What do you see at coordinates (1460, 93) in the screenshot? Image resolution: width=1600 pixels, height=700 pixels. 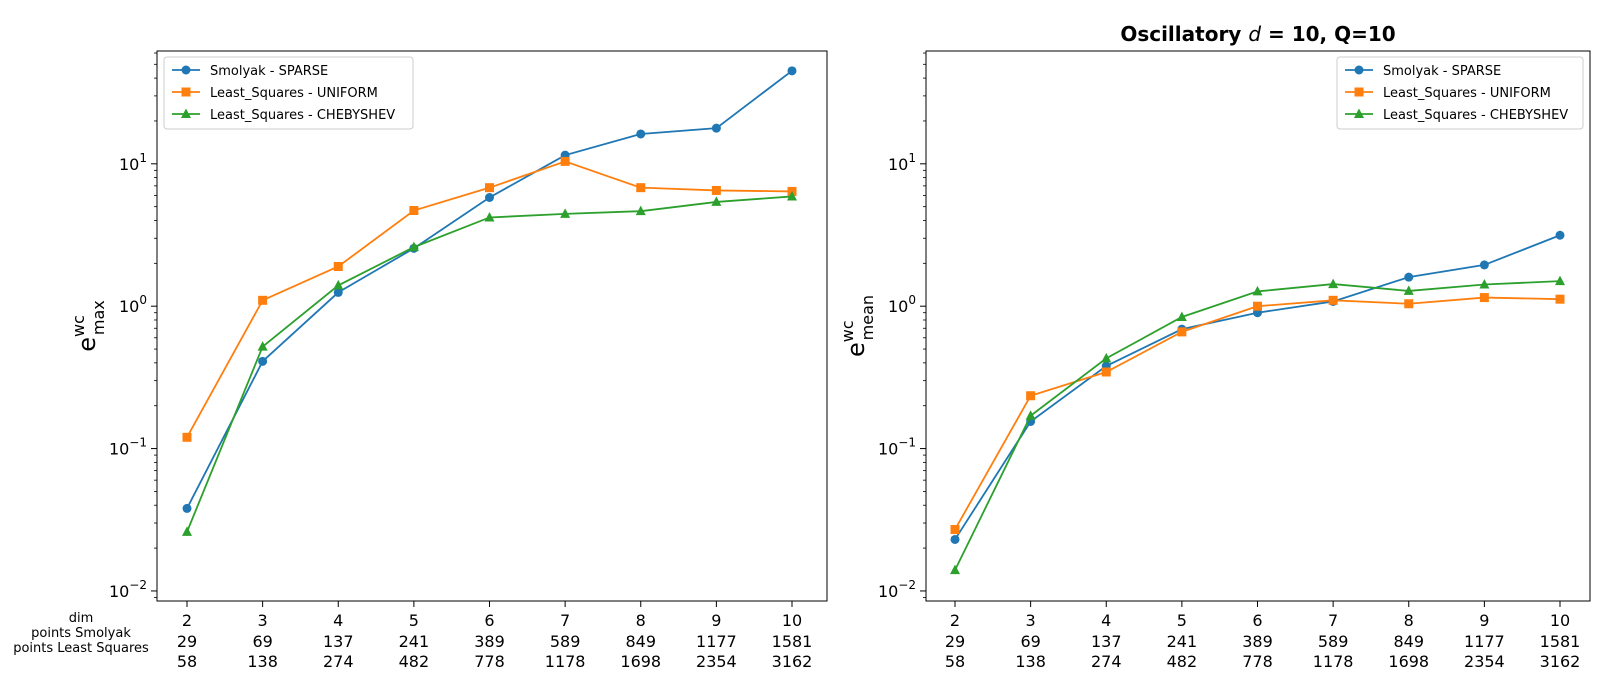 I see `legend-frame` at bounding box center [1460, 93].